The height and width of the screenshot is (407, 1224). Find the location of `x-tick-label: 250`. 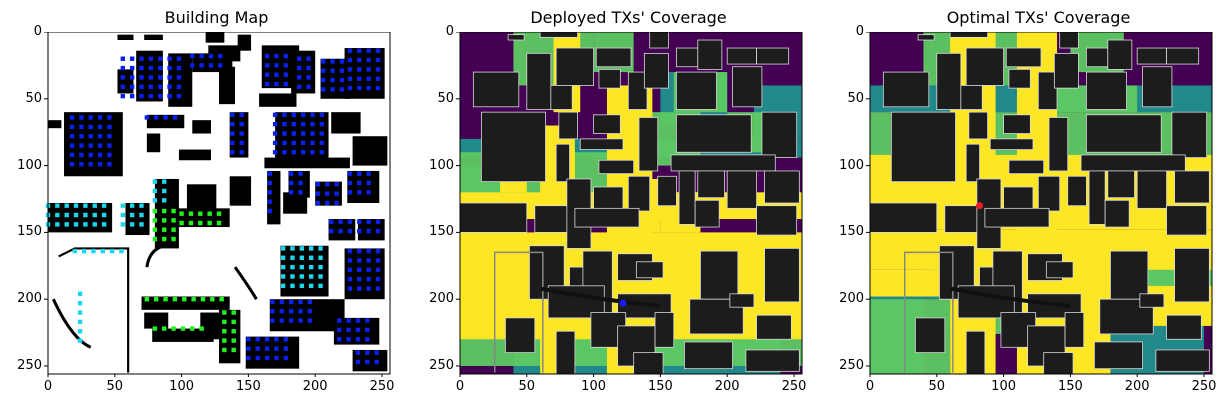

x-tick-label: 250 is located at coordinates (1204, 386).